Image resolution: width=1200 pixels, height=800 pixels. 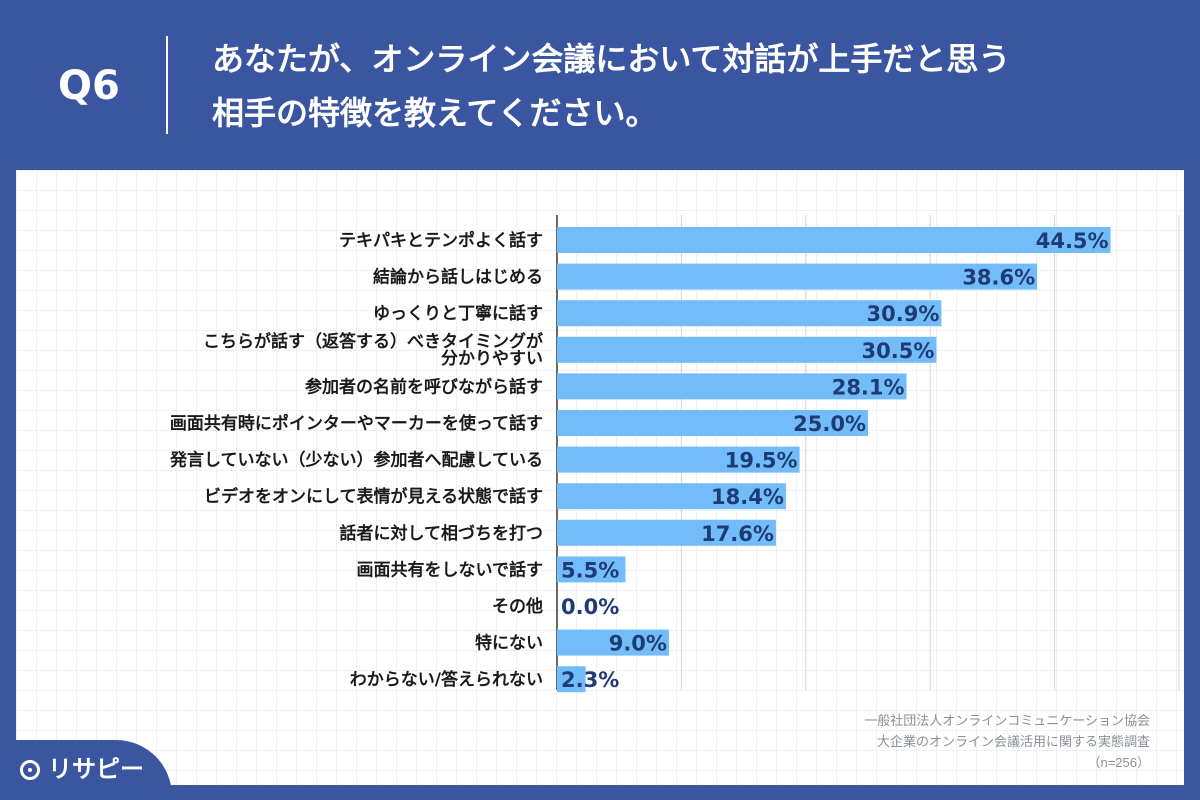 I want to click on value-label: 38.6%, so click(x=998, y=278).